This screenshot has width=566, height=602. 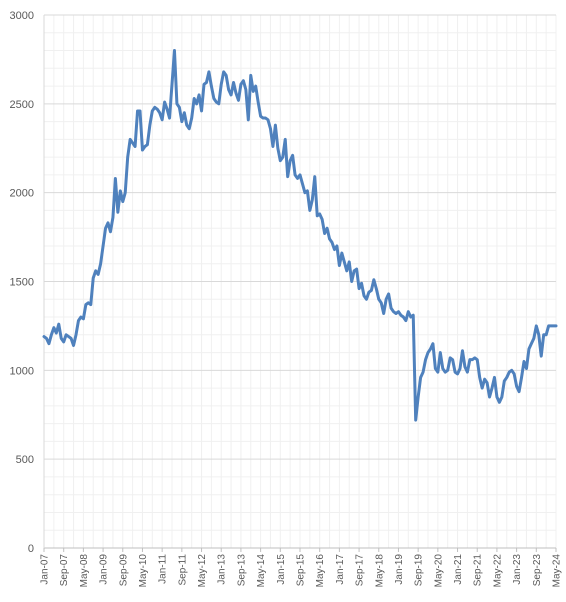 I want to click on x-tick-label: Sep-13, so click(x=241, y=570).